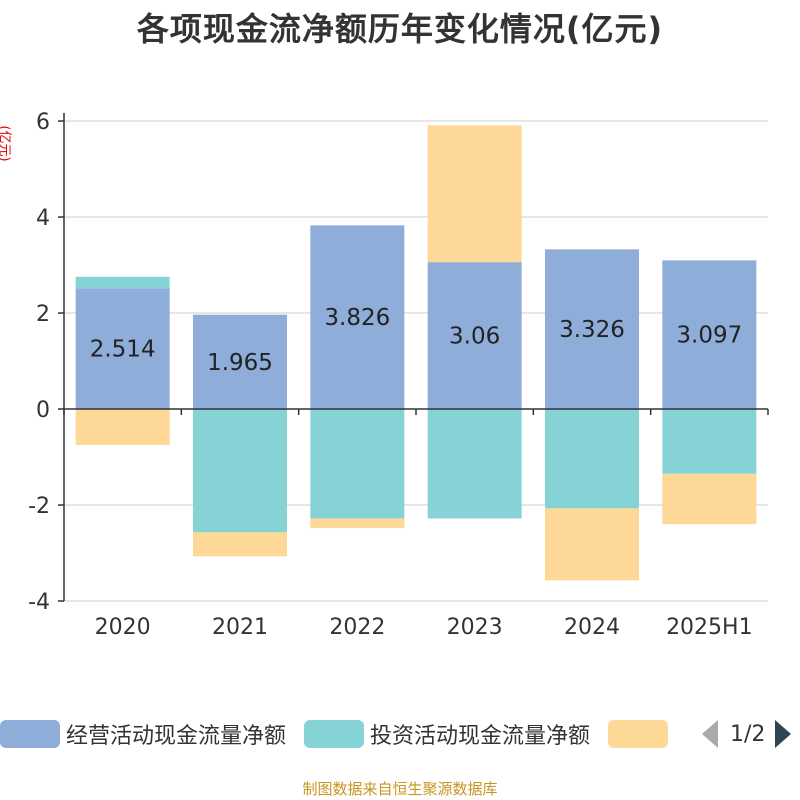 Image resolution: width=800 pixels, height=800 pixels. What do you see at coordinates (638, 734) in the screenshot?
I see `legend-swatch-third` at bounding box center [638, 734].